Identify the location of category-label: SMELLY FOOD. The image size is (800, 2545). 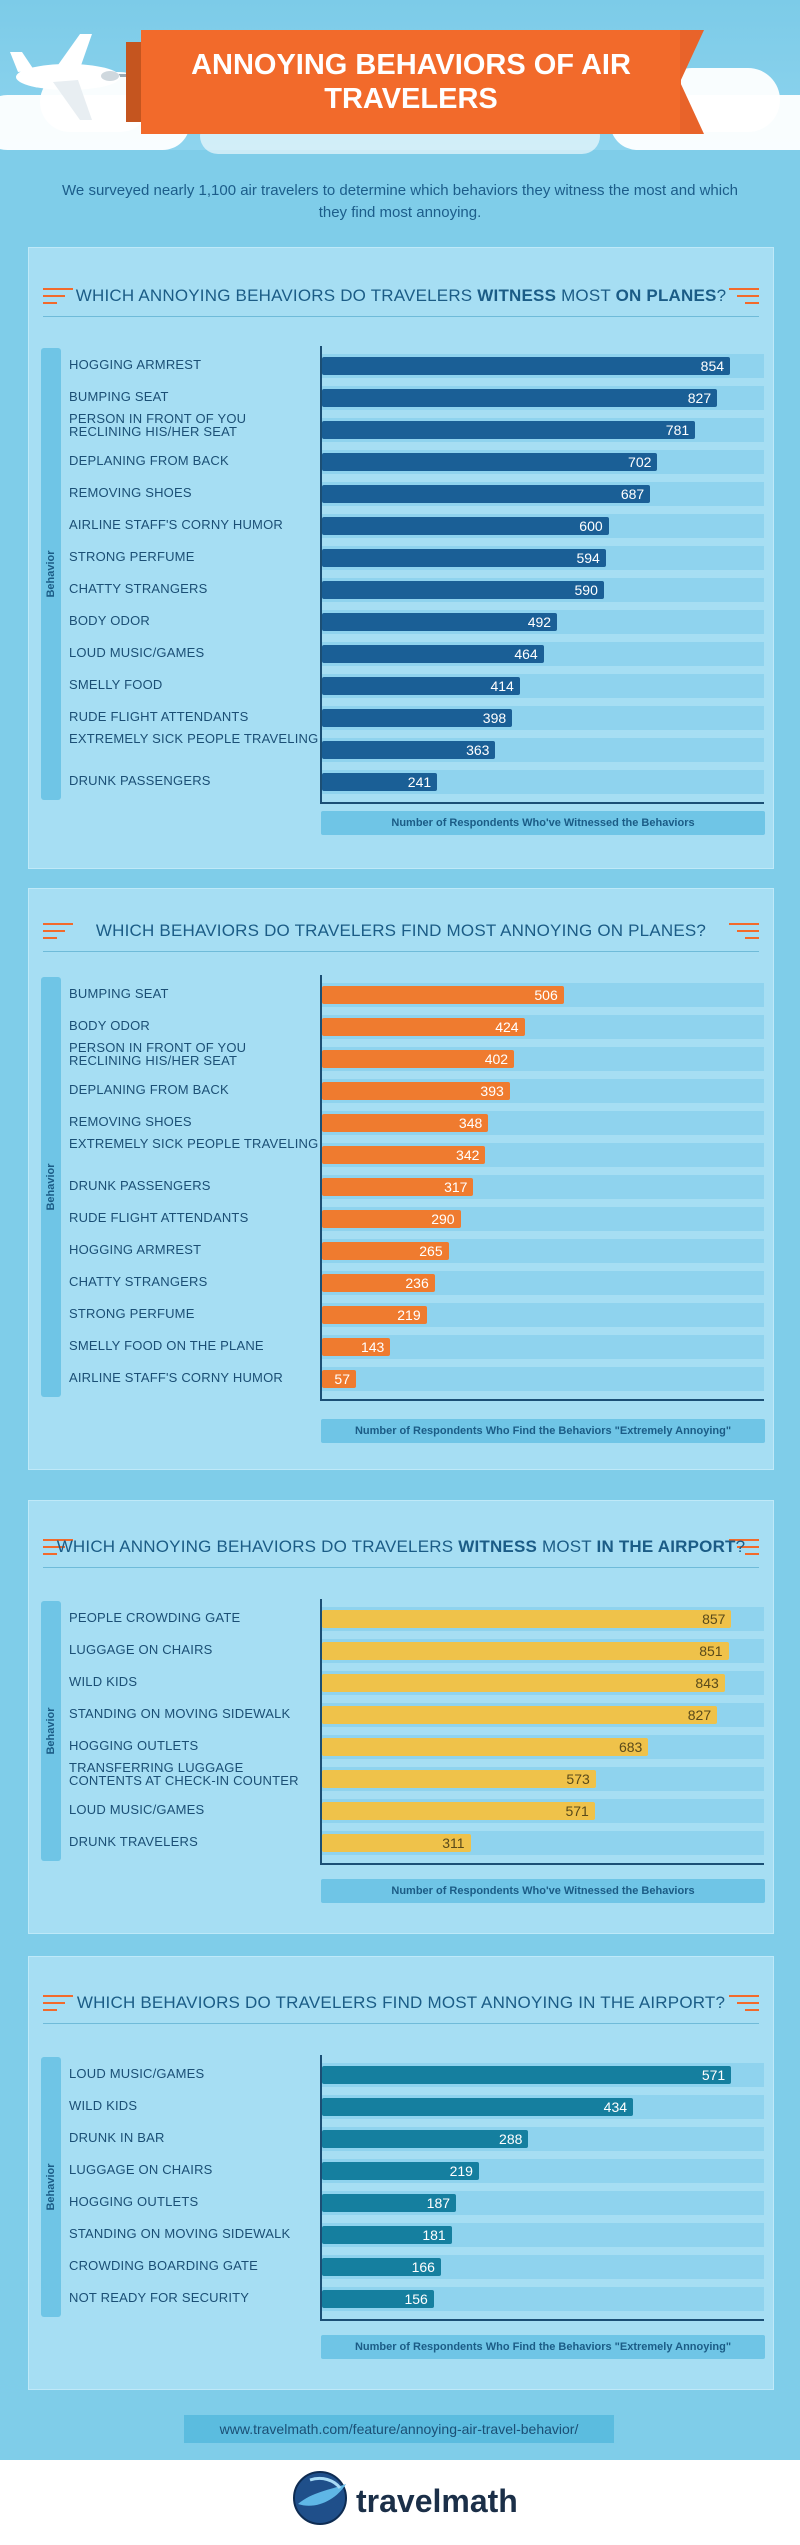
(116, 684).